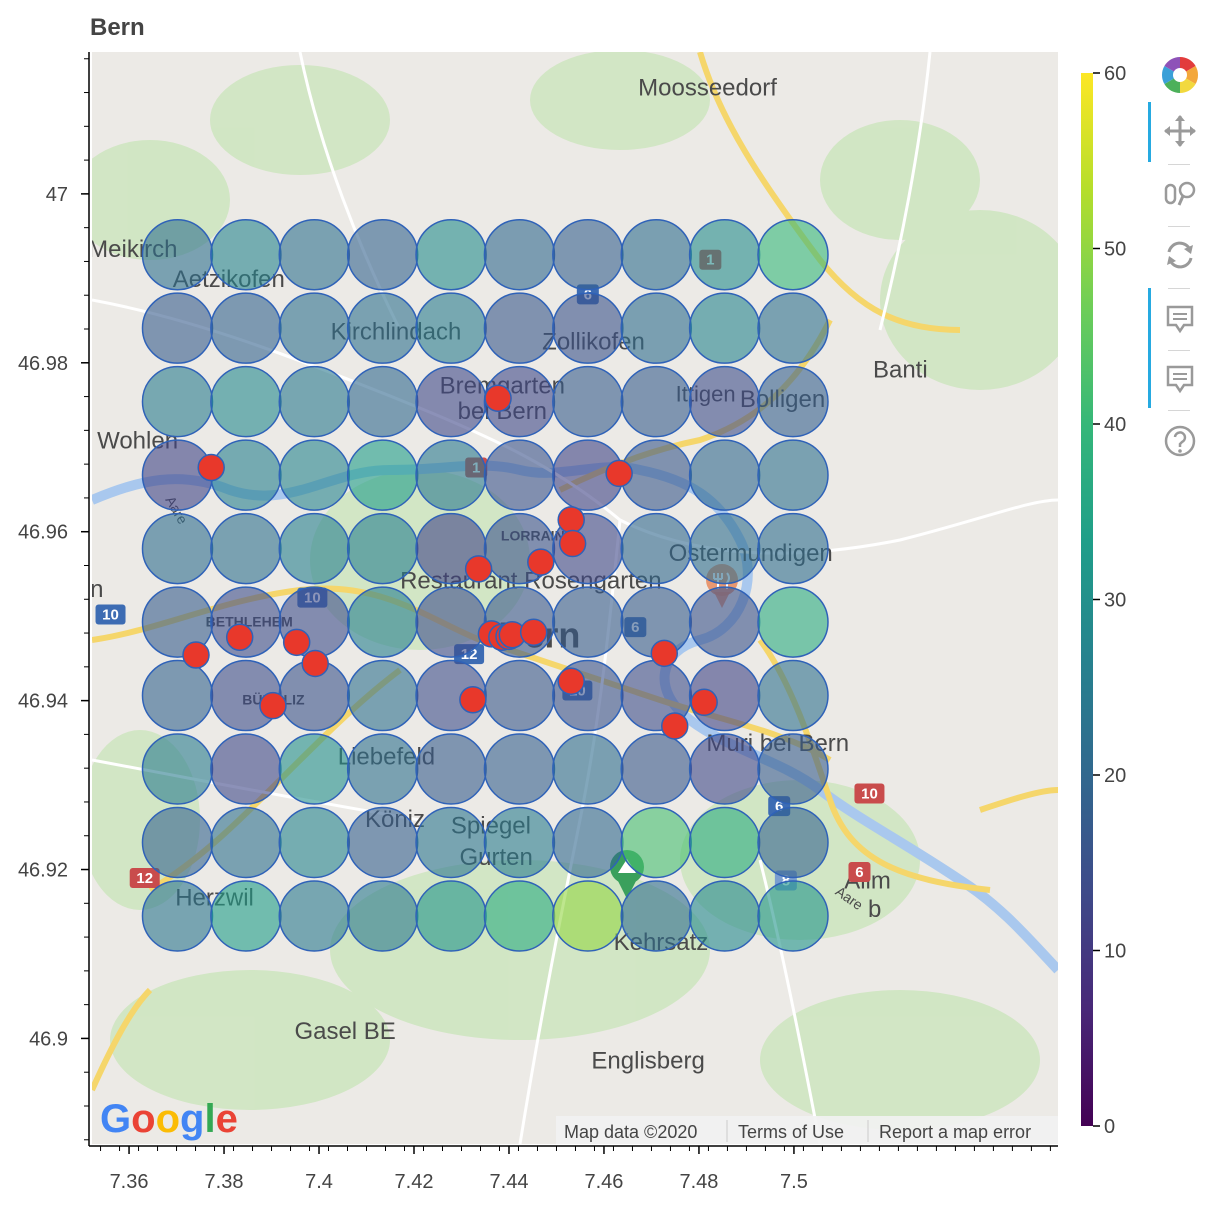  Describe the element at coordinates (1180, 379) in the screenshot. I see `hover-tool-2-icon` at that location.